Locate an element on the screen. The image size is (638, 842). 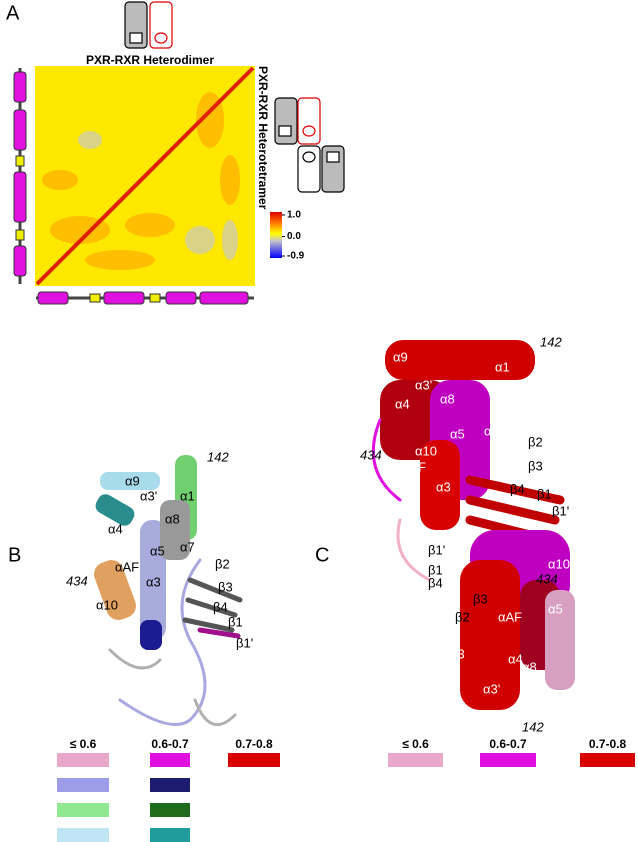
domain-bar-left is located at coordinates (20, 176).